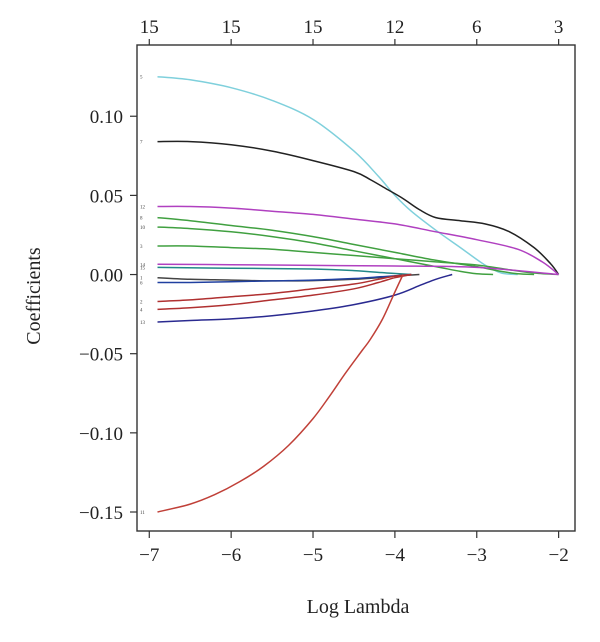 This screenshot has height=642, width=600. What do you see at coordinates (559, 555) in the screenshot?
I see `x-tick-label-6: −2` at bounding box center [559, 555].